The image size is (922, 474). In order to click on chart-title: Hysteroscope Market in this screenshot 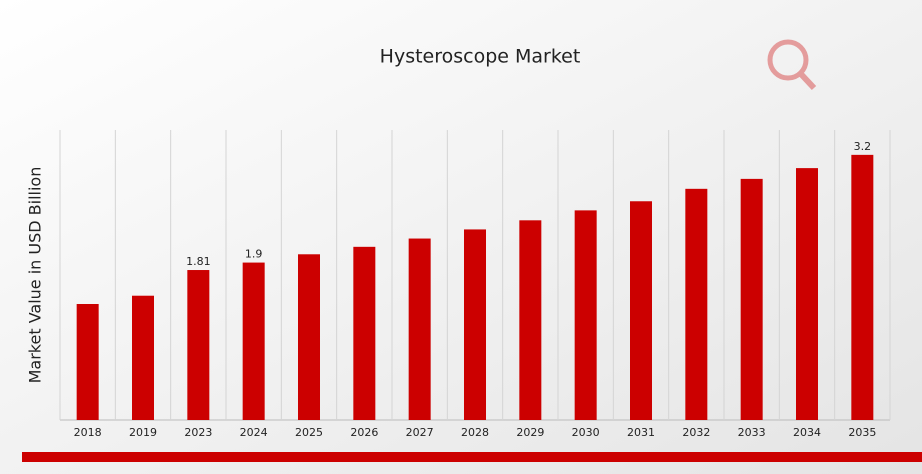, I will do `click(480, 57)`.